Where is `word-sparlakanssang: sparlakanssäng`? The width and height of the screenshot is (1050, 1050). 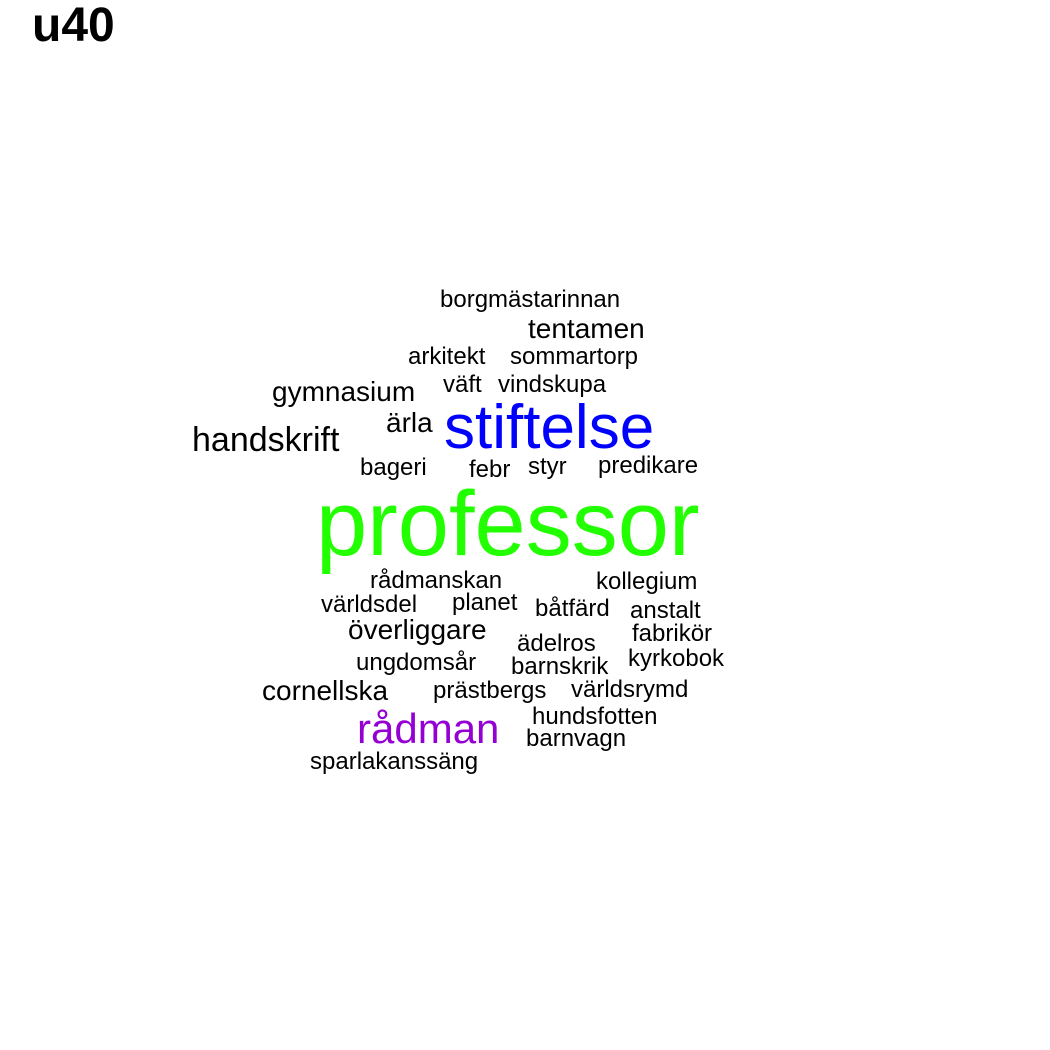
word-sparlakanssang: sparlakanssäng is located at coordinates (394, 761).